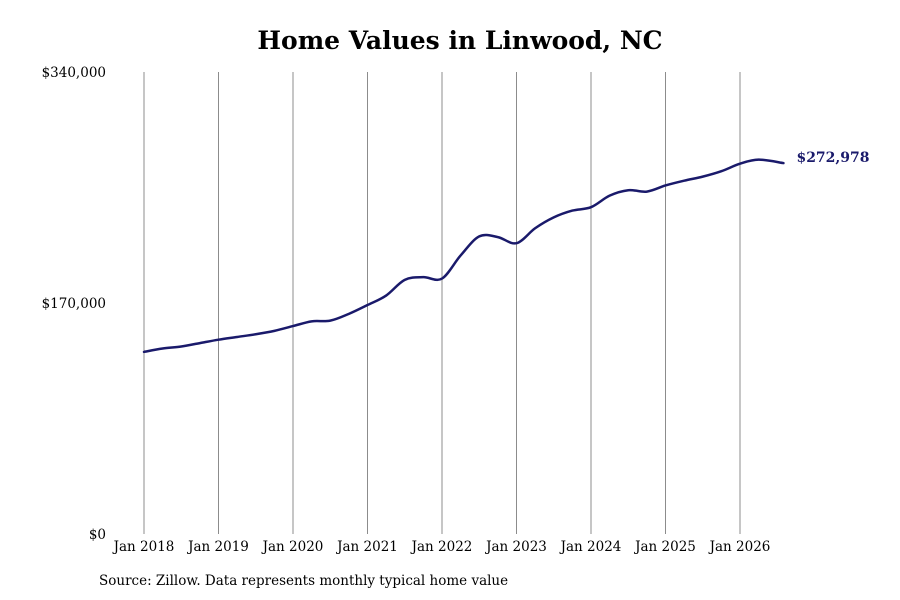 This screenshot has width=900, height=600. I want to click on chart-title: Home Values in Linwood, NC, so click(460, 40).